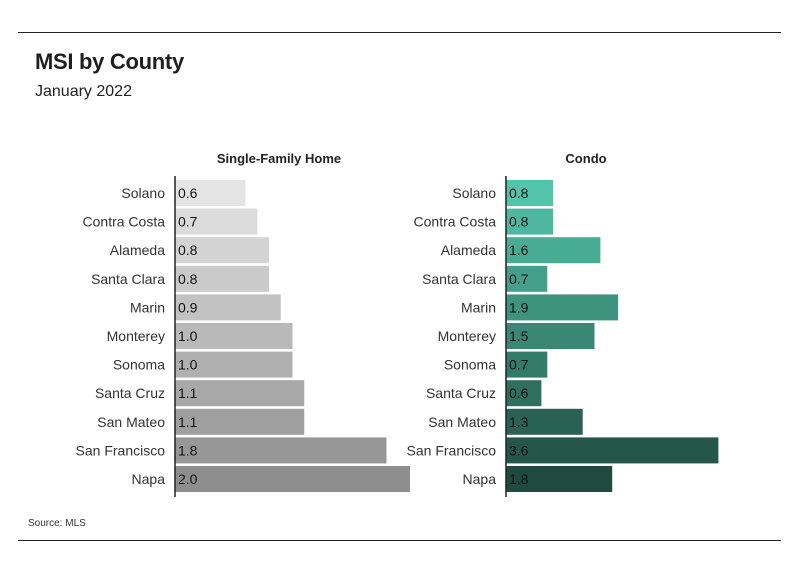 Image resolution: width=800 pixels, height=575 pixels. Describe the element at coordinates (519, 193) in the screenshot. I see `condo-value-label-0: 0.8` at that location.